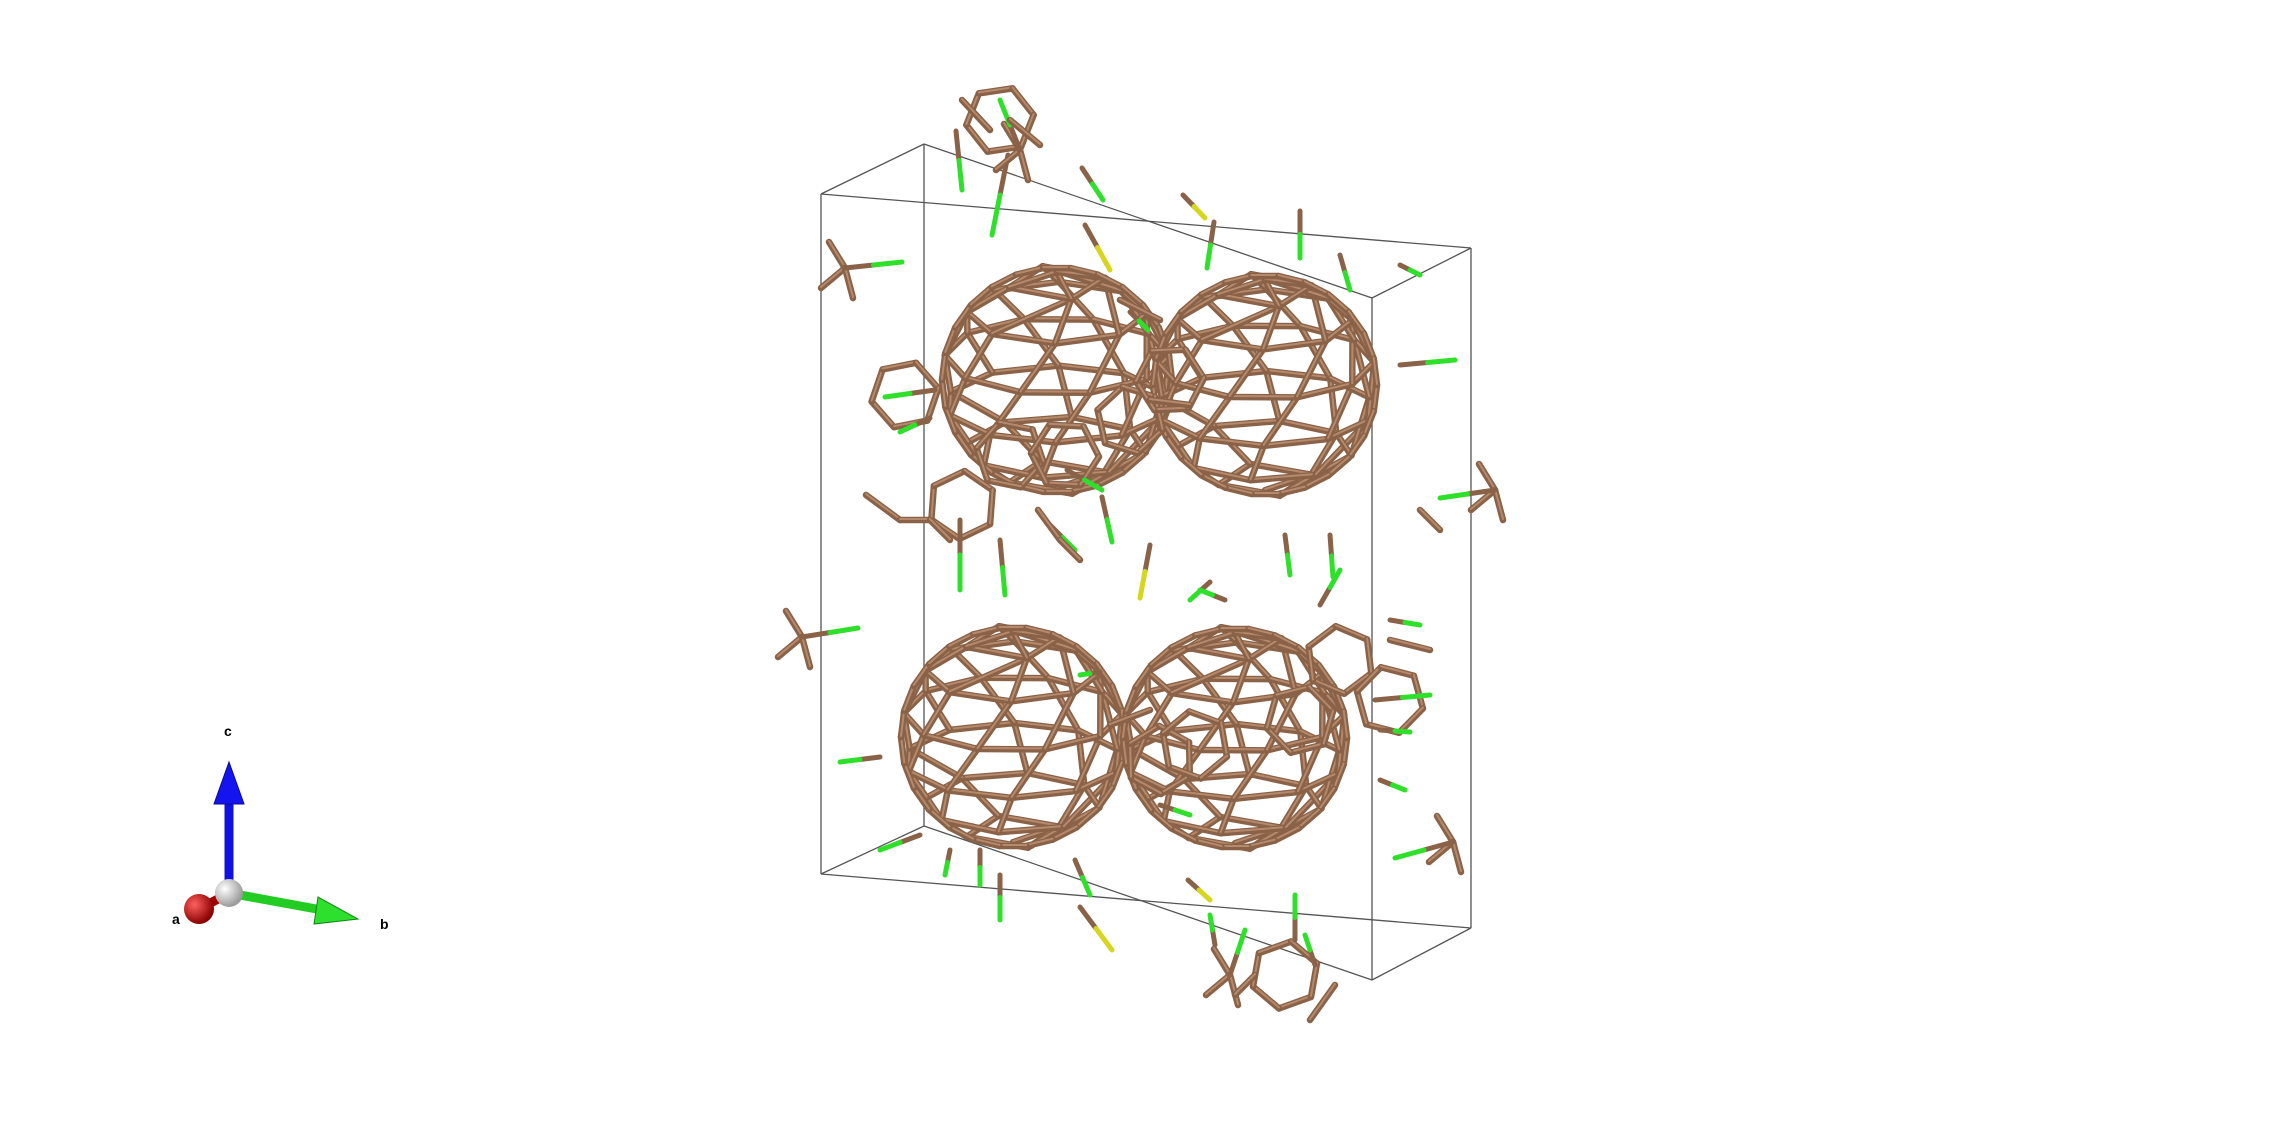 This screenshot has width=2287, height=1122. What do you see at coordinates (1148, 221) in the screenshot?
I see `cell-edge` at bounding box center [1148, 221].